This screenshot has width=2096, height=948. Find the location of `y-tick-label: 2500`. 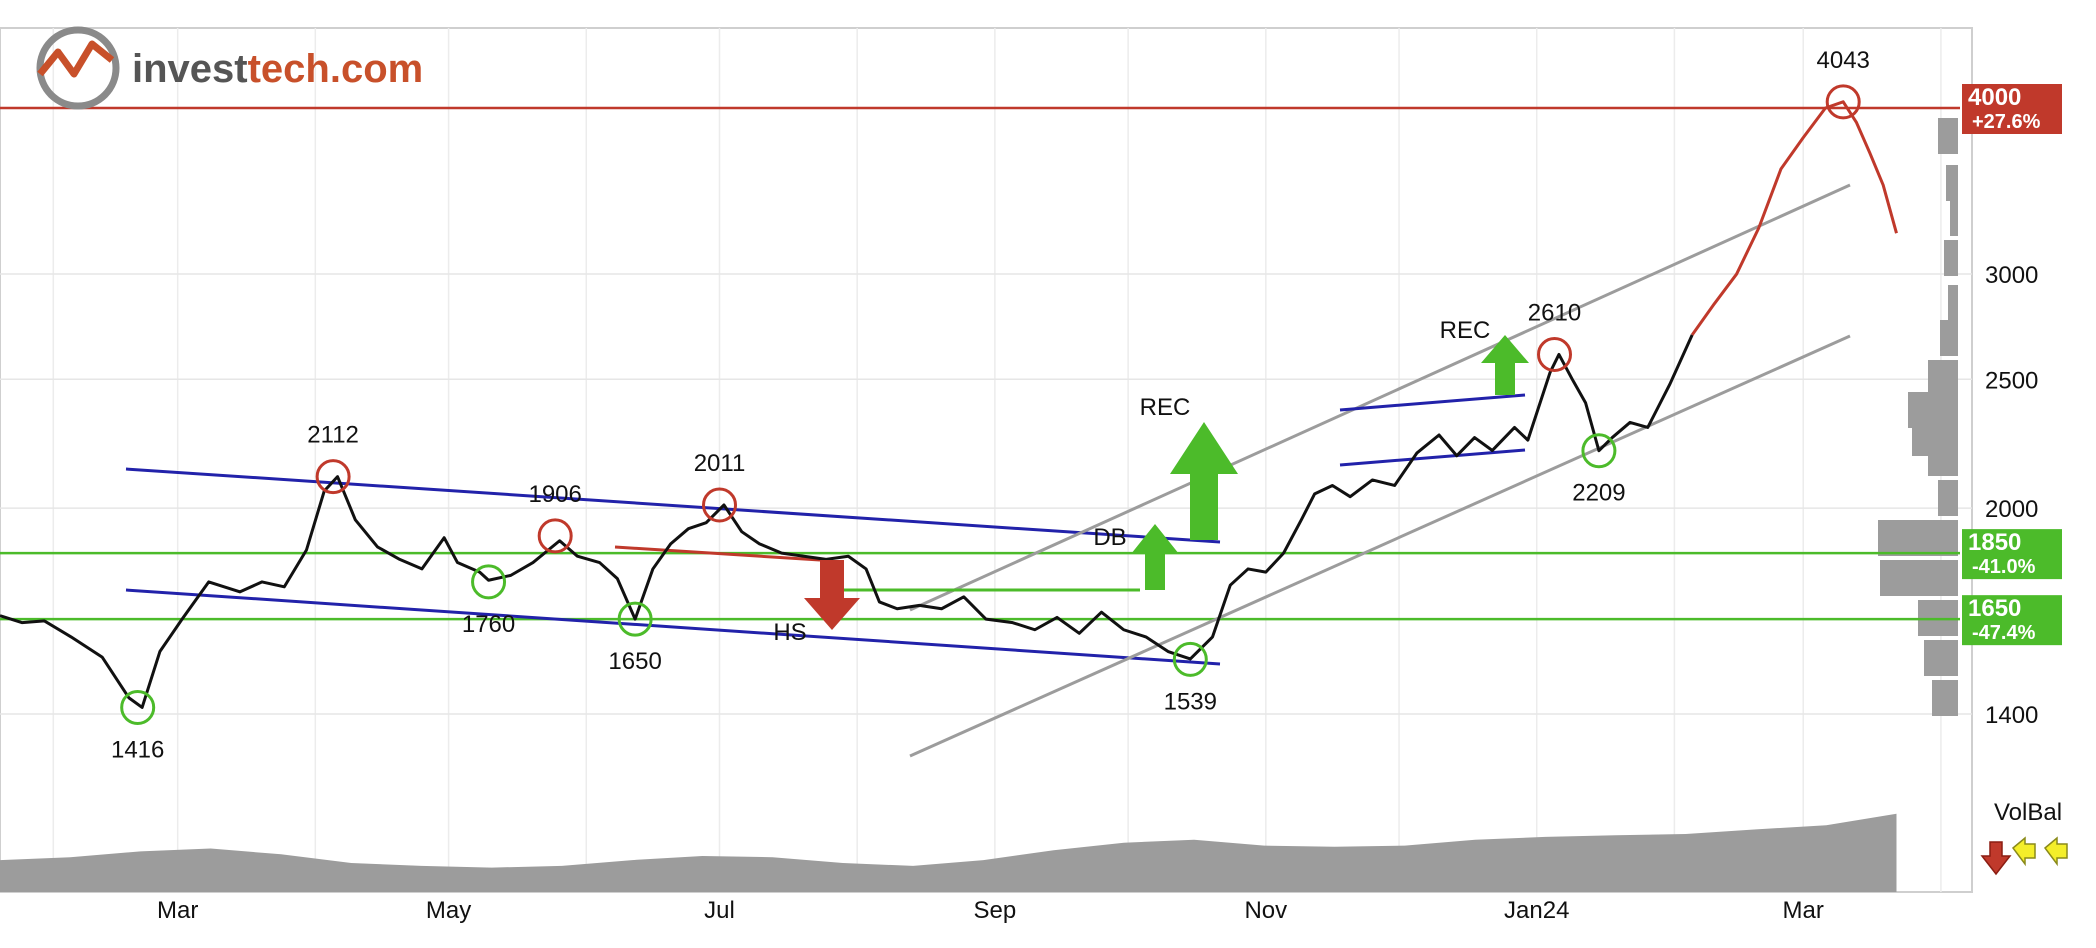

y-tick-label: 2500 is located at coordinates (2011, 380).